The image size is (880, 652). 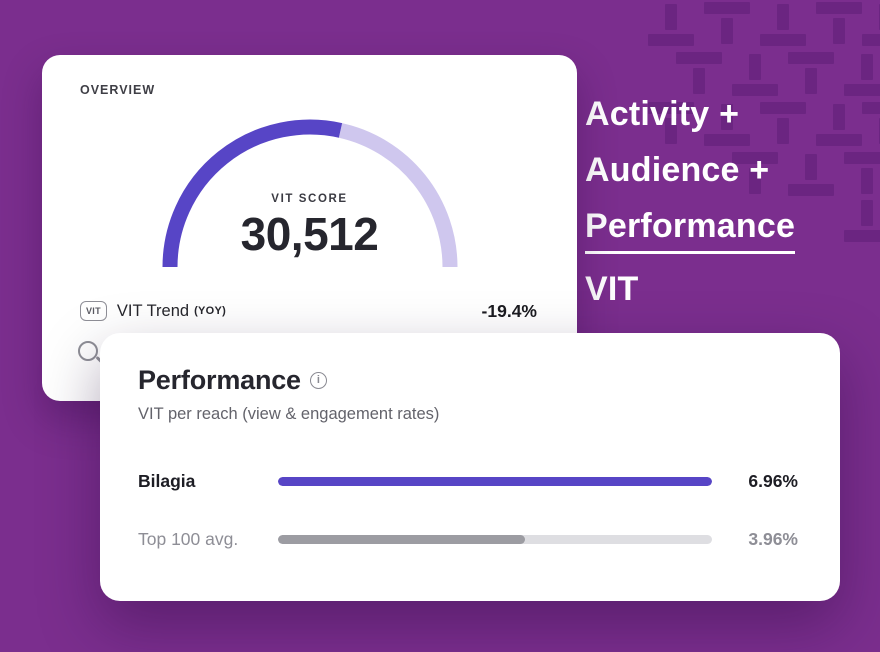 What do you see at coordinates (509, 310) in the screenshot?
I see `vit-trend-value: -19.4%` at bounding box center [509, 310].